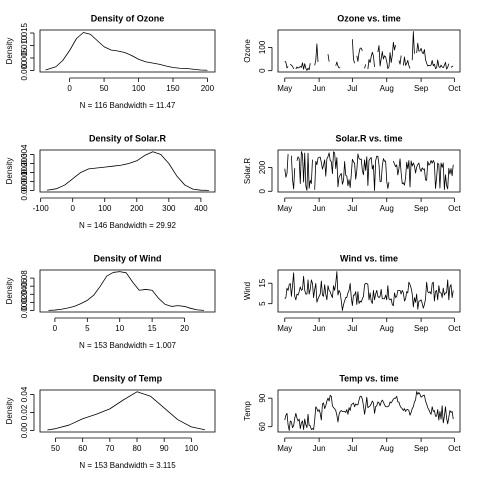 This screenshot has width=480, height=480. I want to click on y-tick-label: 0.002, so click(24, 172).